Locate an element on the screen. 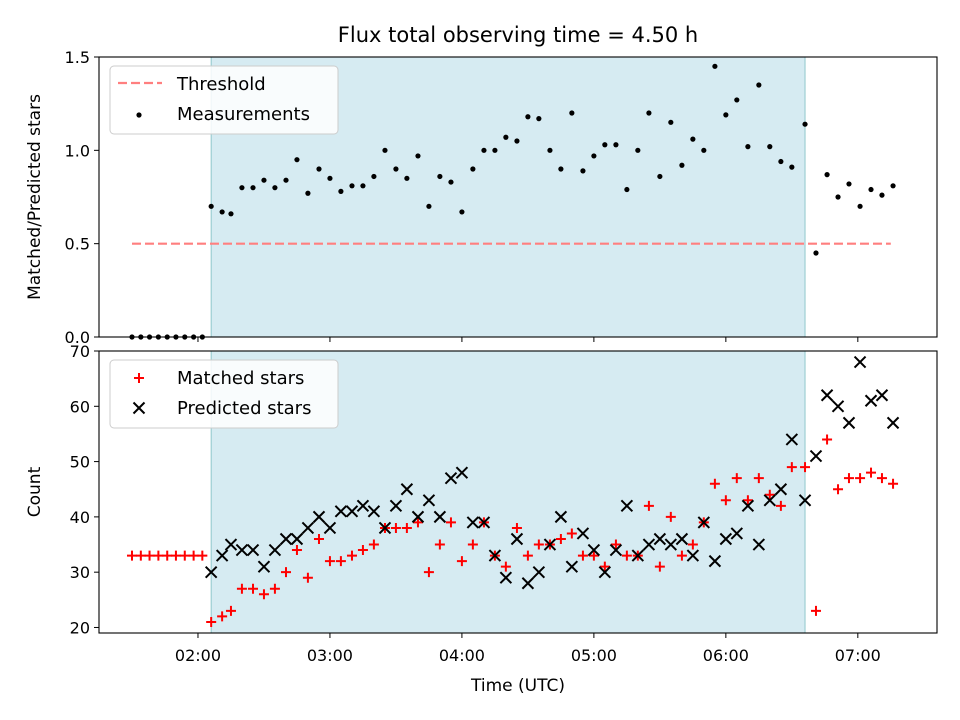 This screenshot has width=960, height=720. legend-measurement-swatch is located at coordinates (139, 115).